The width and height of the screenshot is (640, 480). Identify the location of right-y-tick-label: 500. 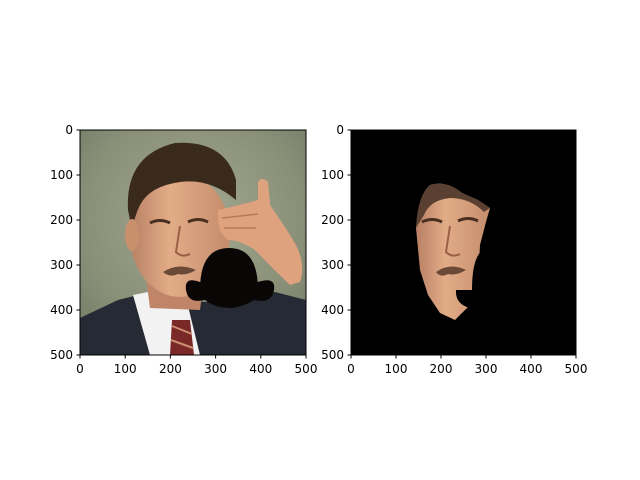
(332, 355).